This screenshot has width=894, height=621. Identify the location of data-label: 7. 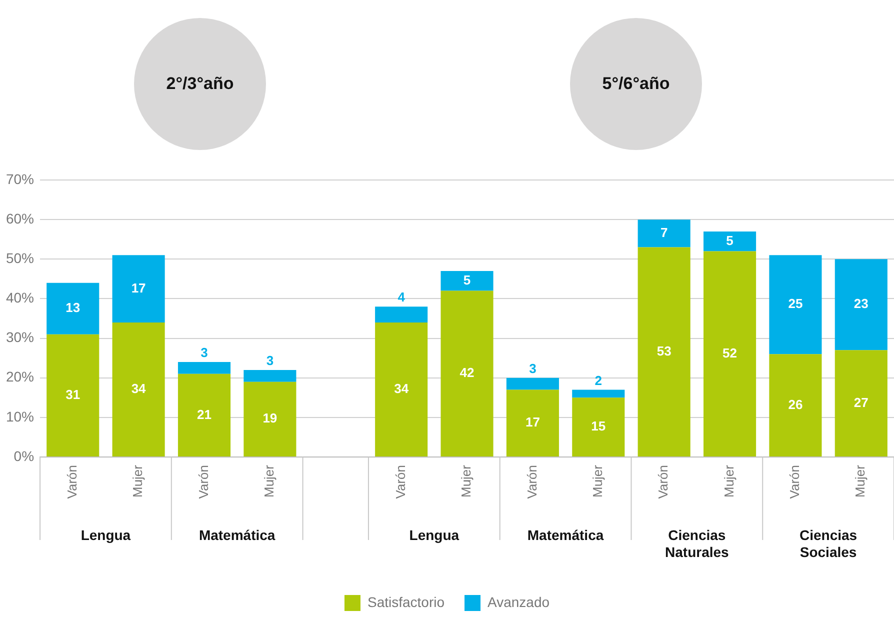
(664, 232).